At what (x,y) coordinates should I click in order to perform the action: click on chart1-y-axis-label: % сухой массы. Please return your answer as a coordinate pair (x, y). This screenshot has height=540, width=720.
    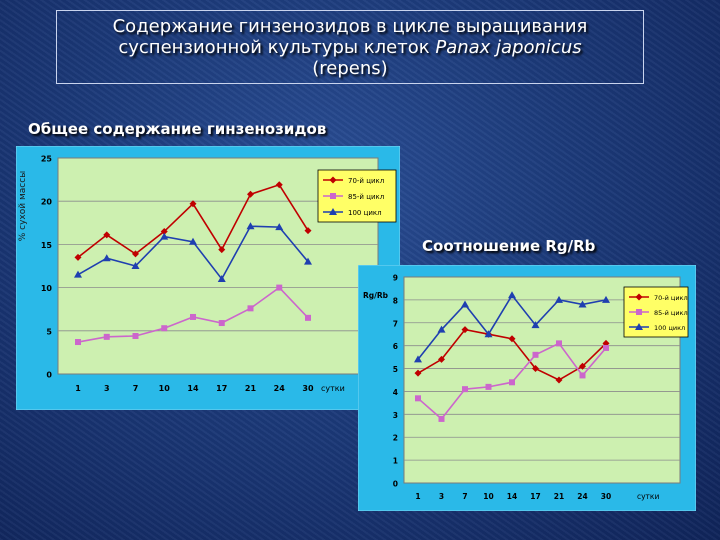
    Looking at the image, I should click on (23, 206).